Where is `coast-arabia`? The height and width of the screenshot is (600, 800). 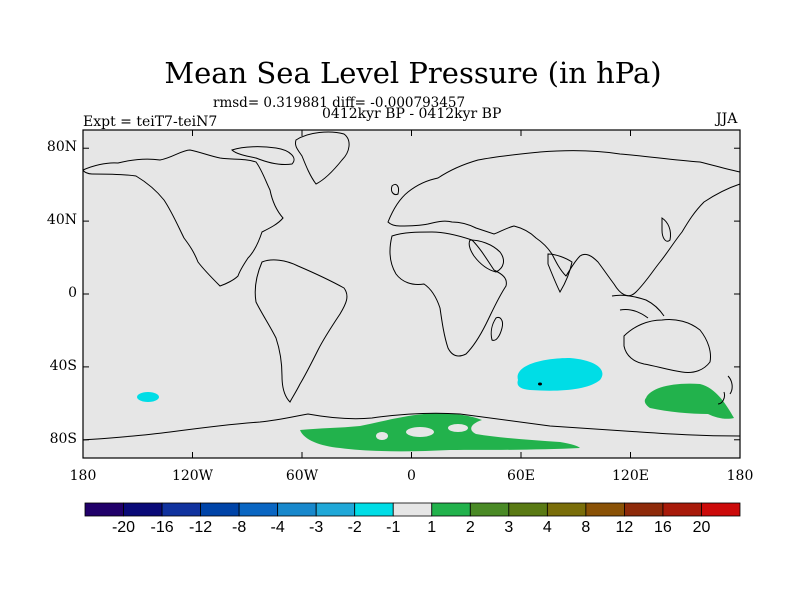 coast-arabia is located at coordinates (486, 256).